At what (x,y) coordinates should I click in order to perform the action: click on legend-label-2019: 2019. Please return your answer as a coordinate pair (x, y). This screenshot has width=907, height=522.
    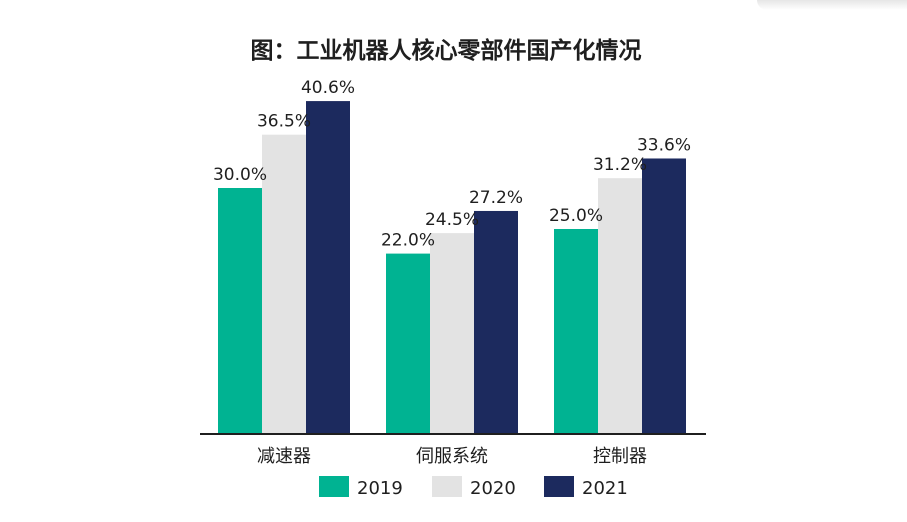
    Looking at the image, I should click on (380, 488).